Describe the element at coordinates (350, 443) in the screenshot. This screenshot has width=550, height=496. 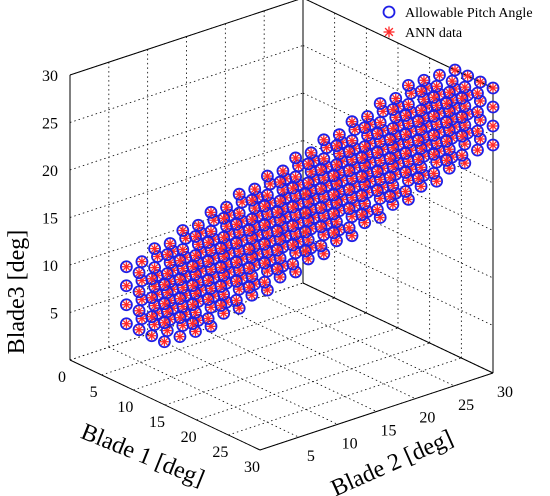
I see `y-tick-label: 10` at that location.